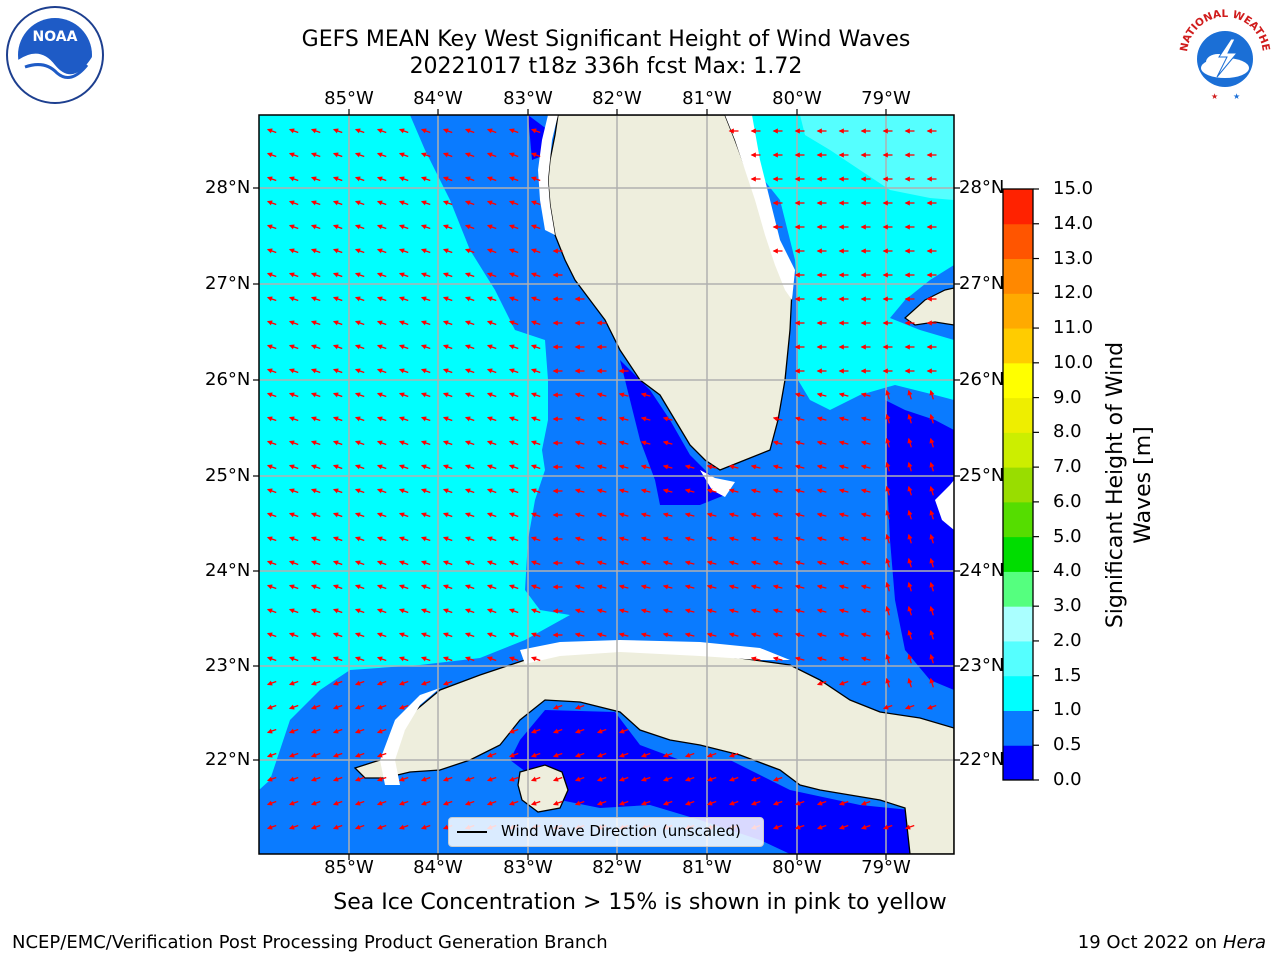 The width and height of the screenshot is (1280, 960). Describe the element at coordinates (982, 379) in the screenshot. I see `lat-label-right: 26°N` at that location.